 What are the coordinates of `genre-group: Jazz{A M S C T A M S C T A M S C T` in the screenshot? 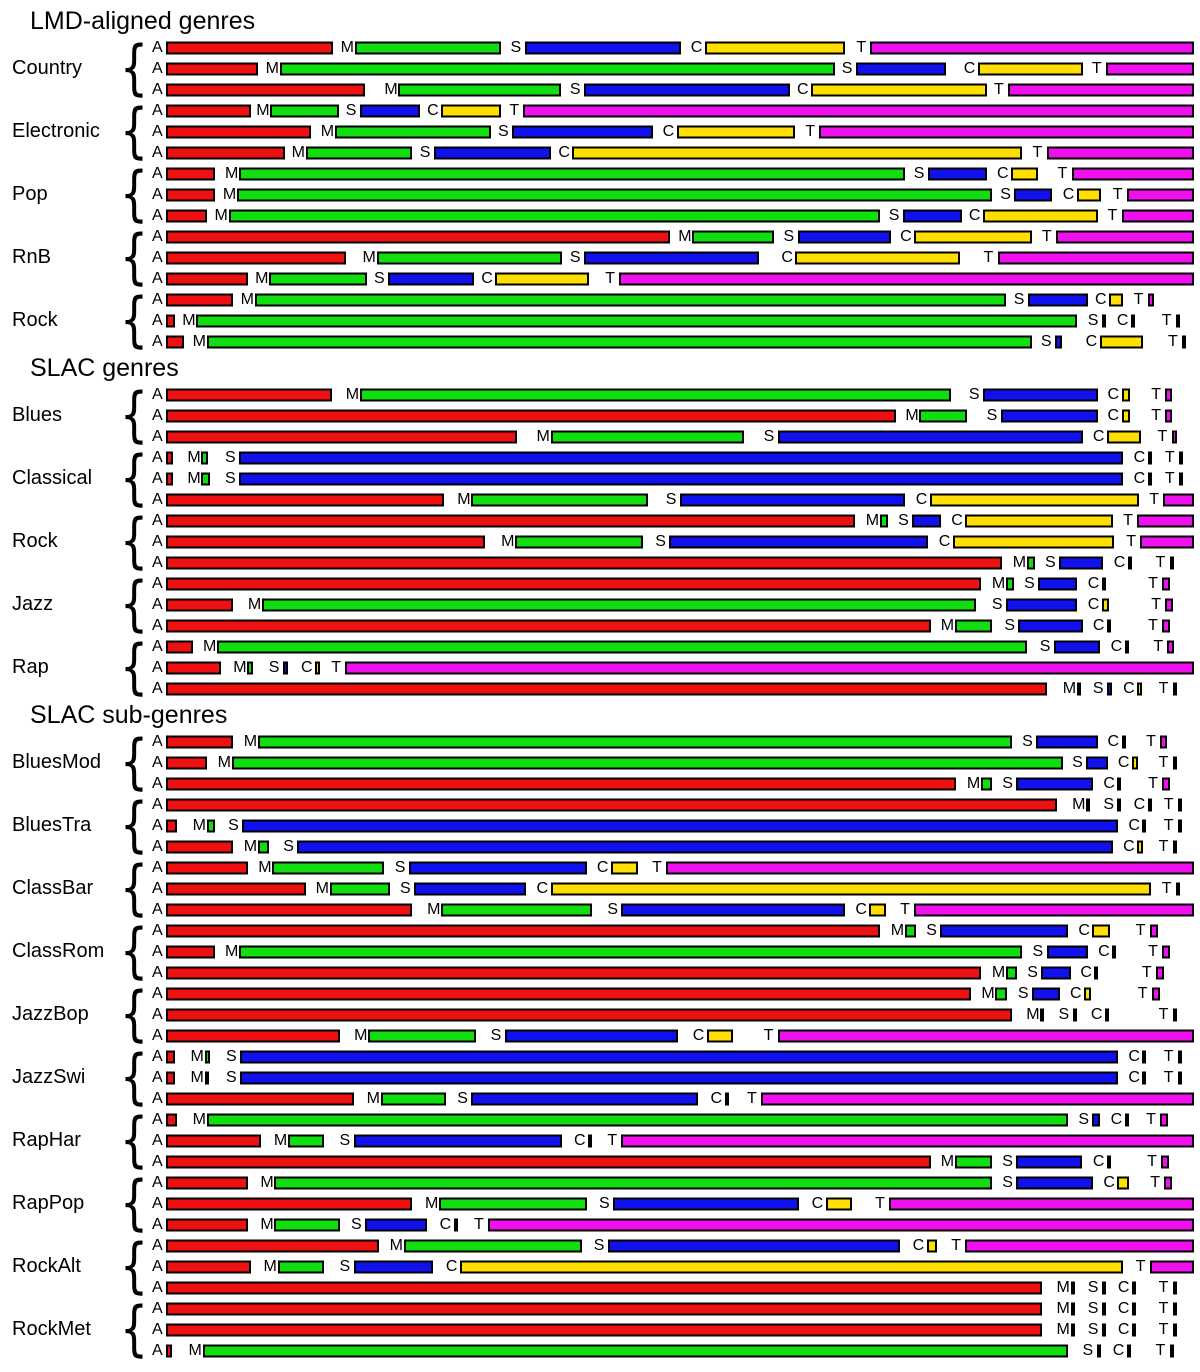 It's located at (600, 604).